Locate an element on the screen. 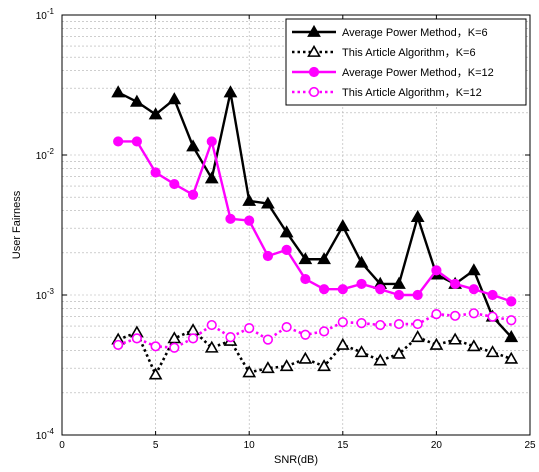 The height and width of the screenshot is (472, 539). y-tick-label: 10⁻² is located at coordinates (45, 154).